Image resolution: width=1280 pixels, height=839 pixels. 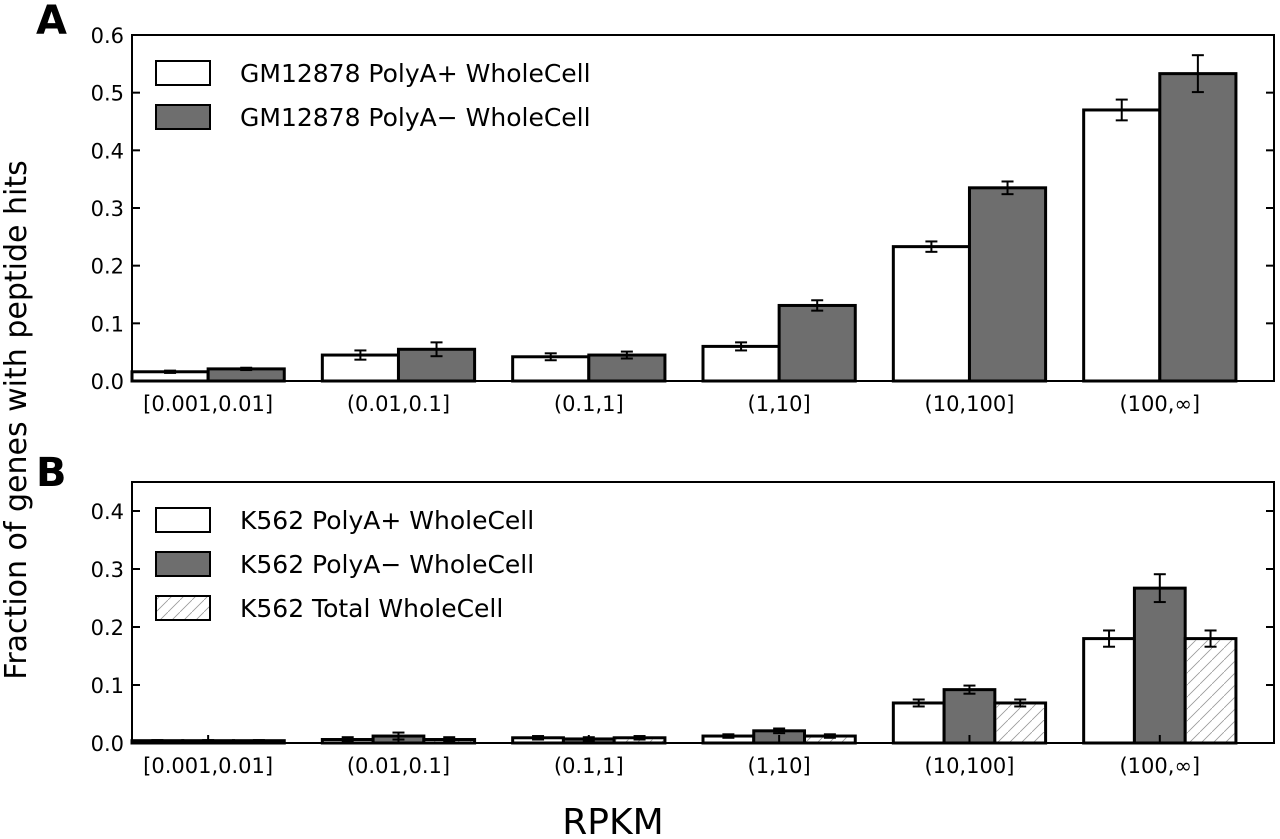 What do you see at coordinates (415, 117) in the screenshot?
I see `legend-label: GM12878 PolyA− WholeCell` at bounding box center [415, 117].